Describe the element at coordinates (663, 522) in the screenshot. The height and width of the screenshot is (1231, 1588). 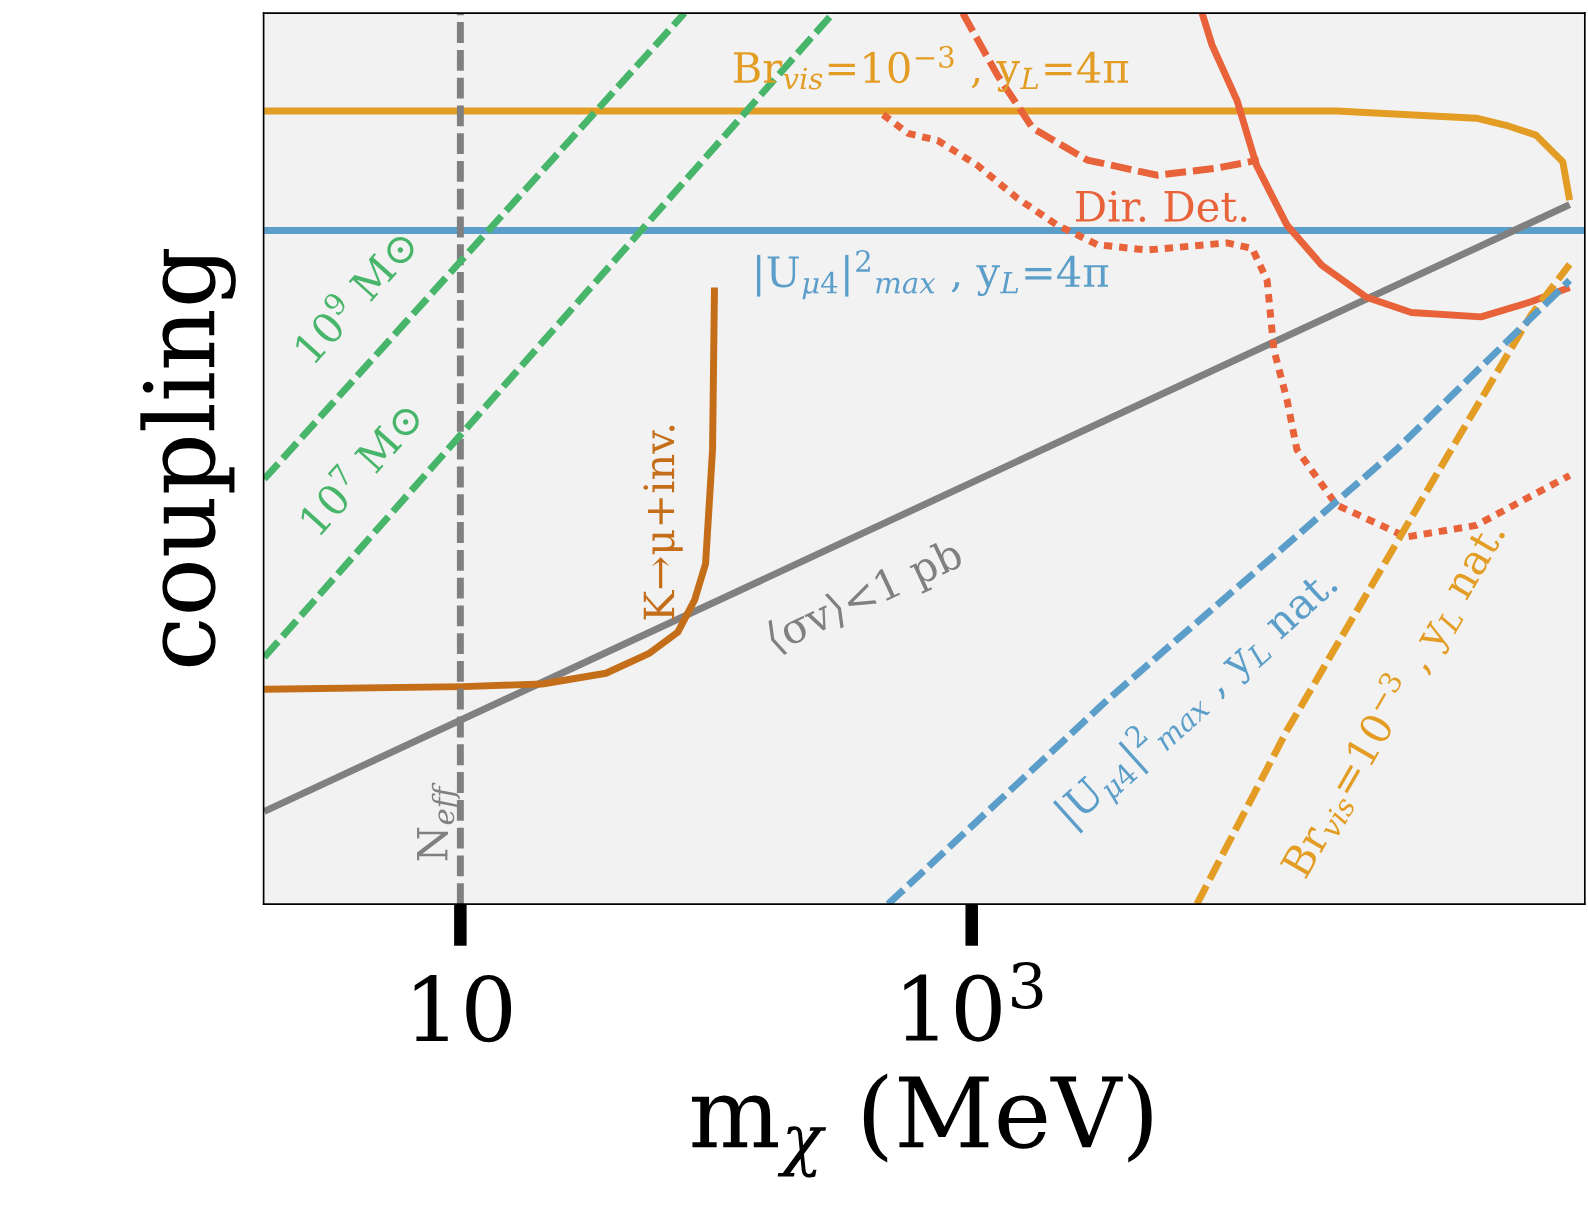
I see `text: K→μ+inv.` at that location.